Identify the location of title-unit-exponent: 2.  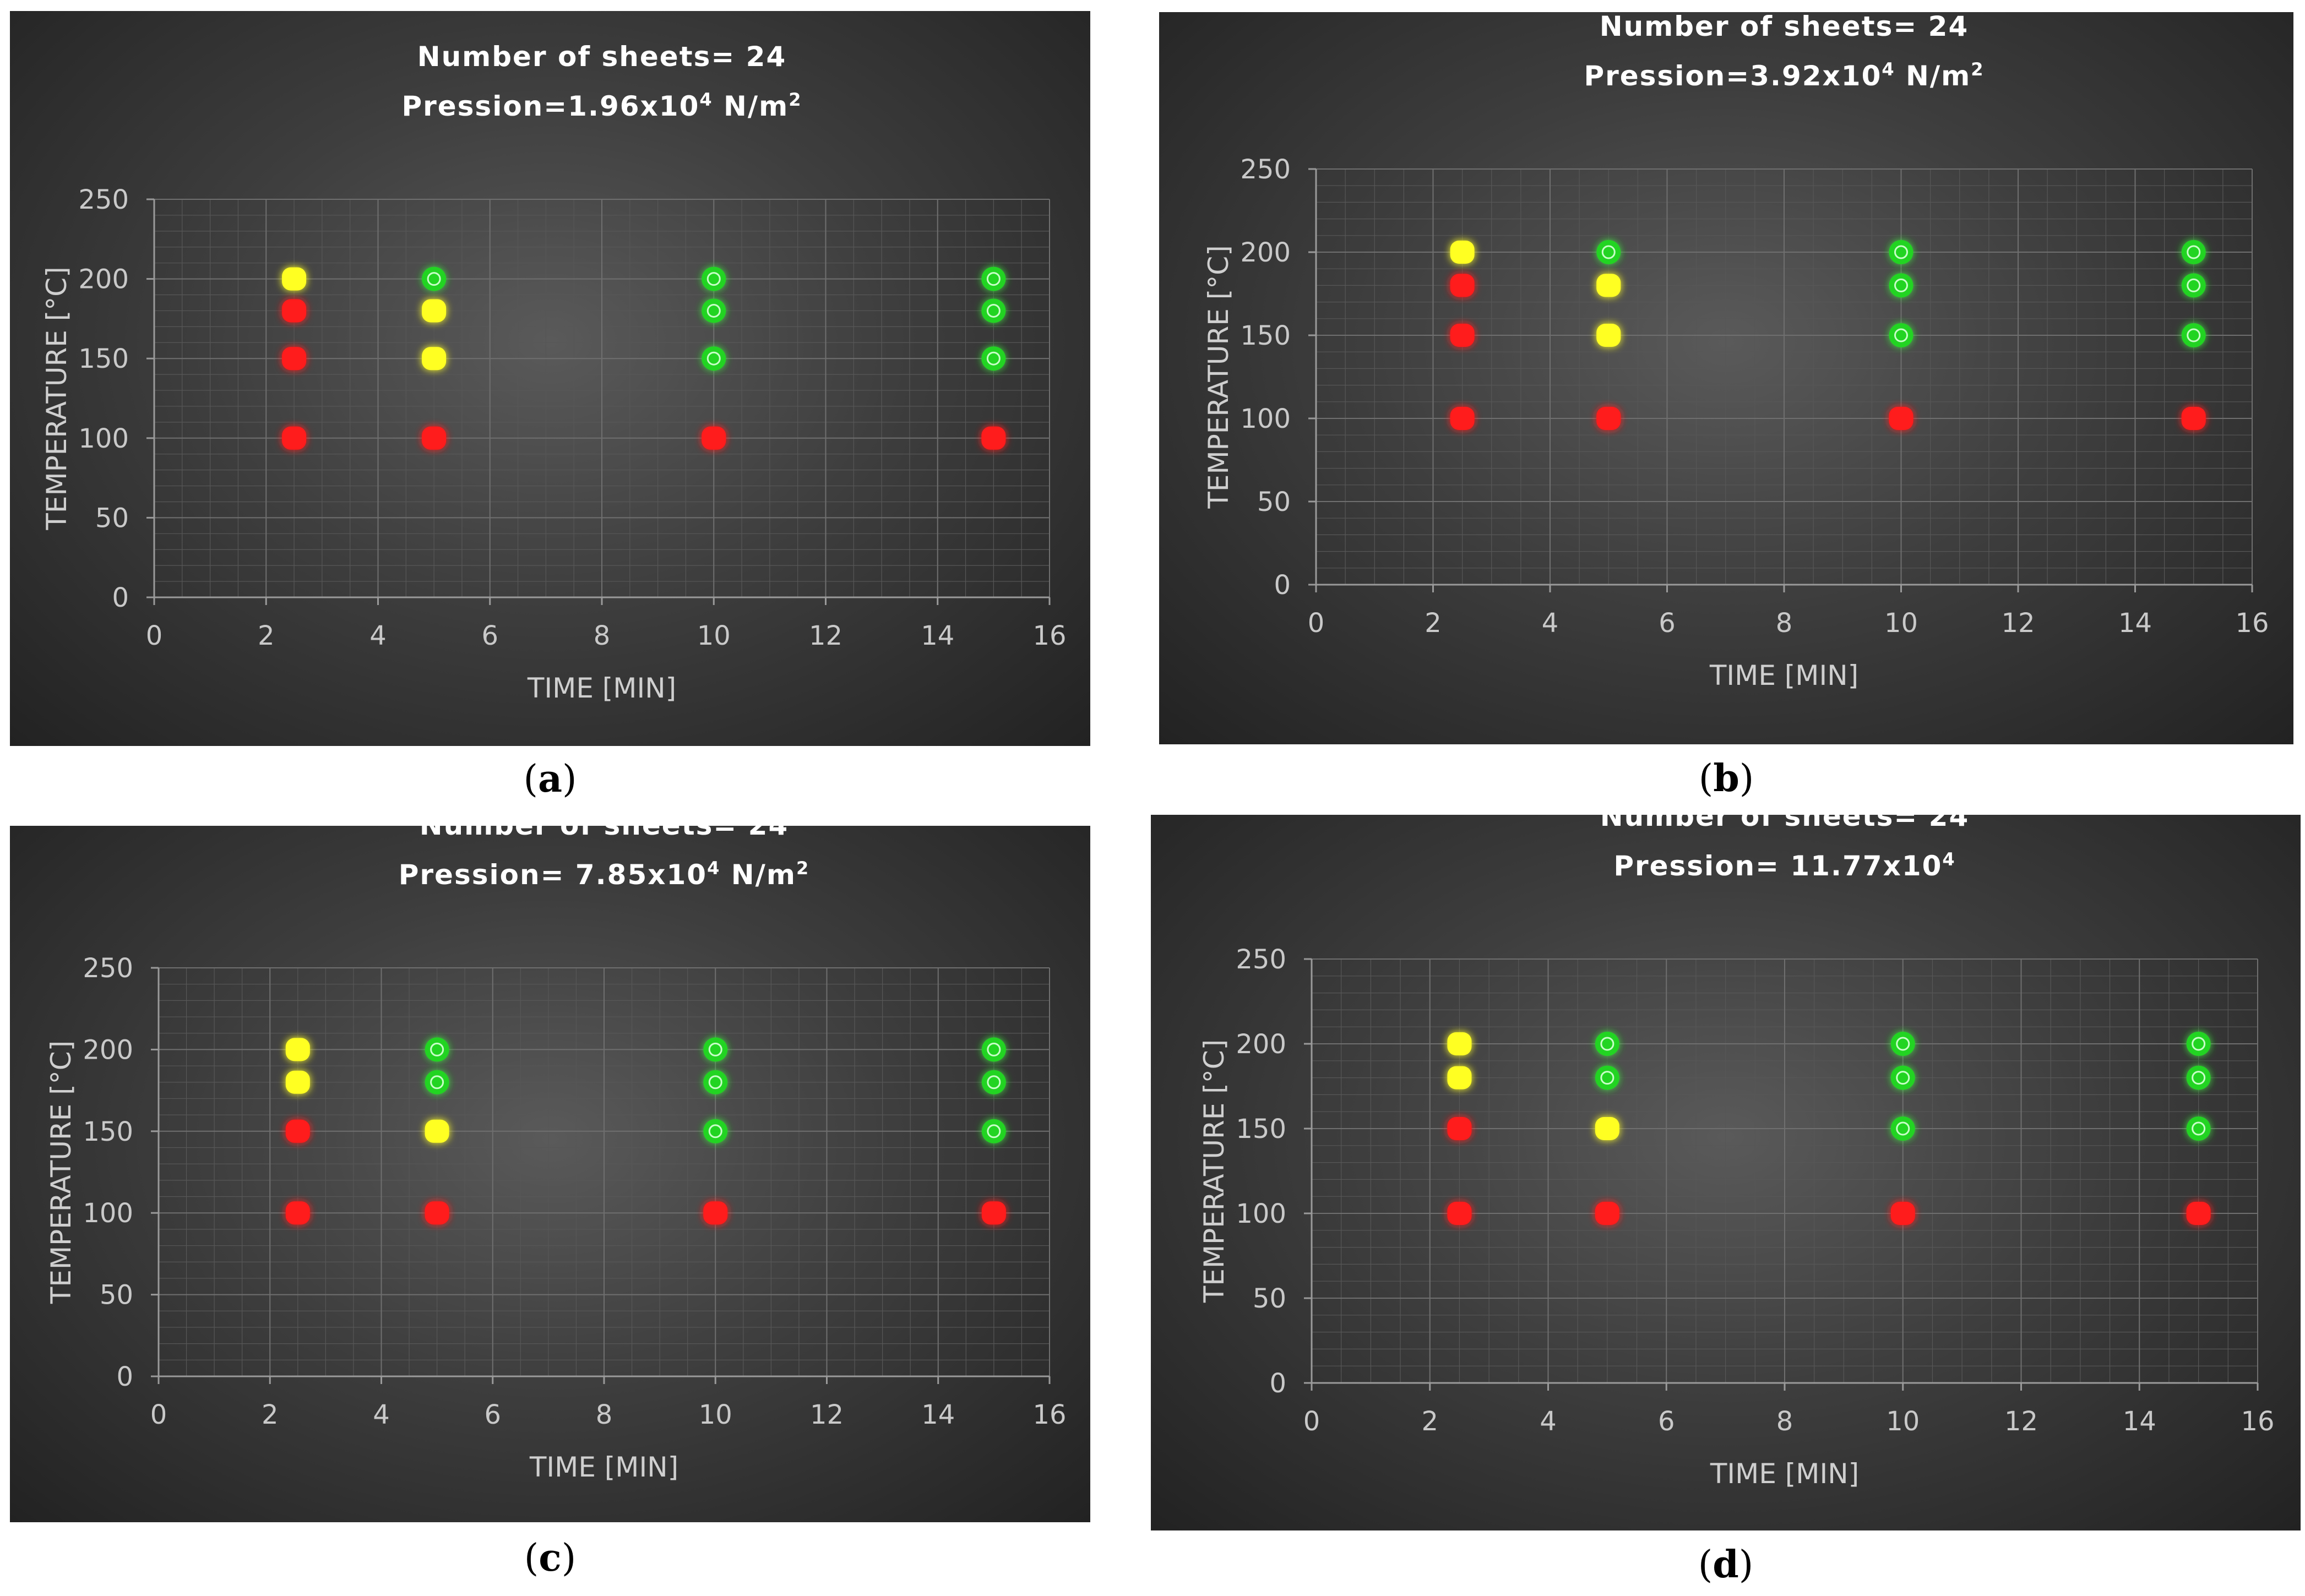
(802, 868).